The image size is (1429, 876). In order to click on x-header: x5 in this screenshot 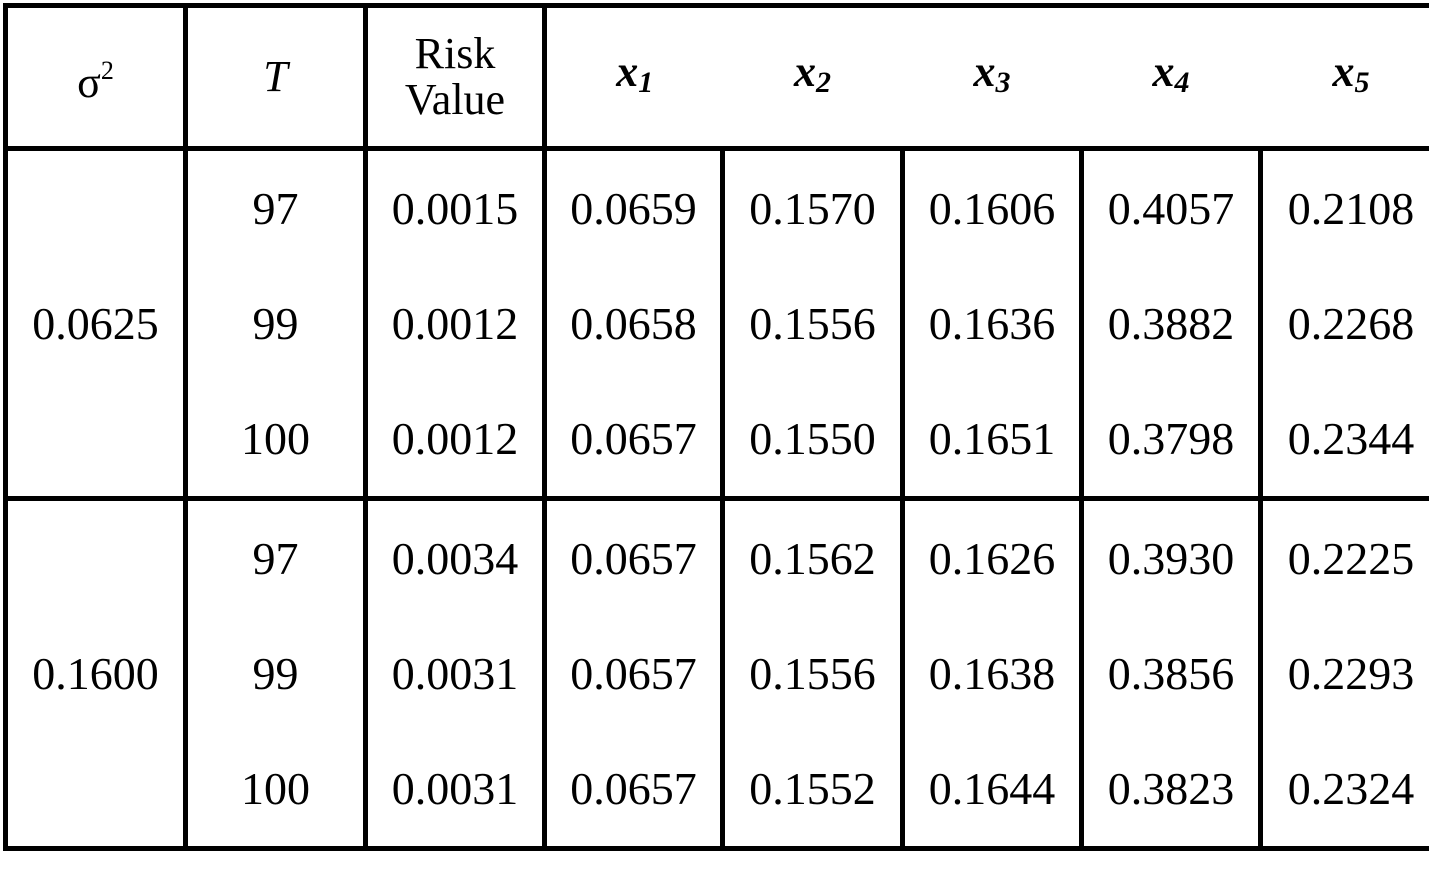, I will do `click(1344, 77)`.